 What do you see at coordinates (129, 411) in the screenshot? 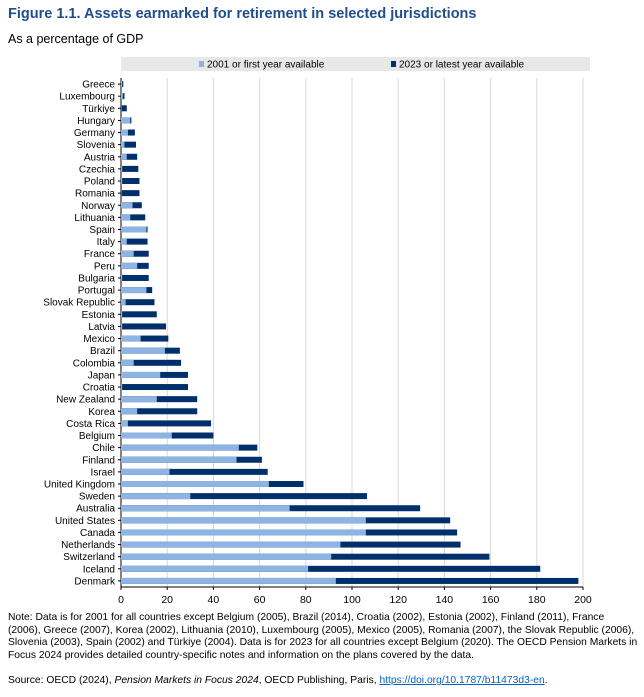
I see `bar-2001-korea` at bounding box center [129, 411].